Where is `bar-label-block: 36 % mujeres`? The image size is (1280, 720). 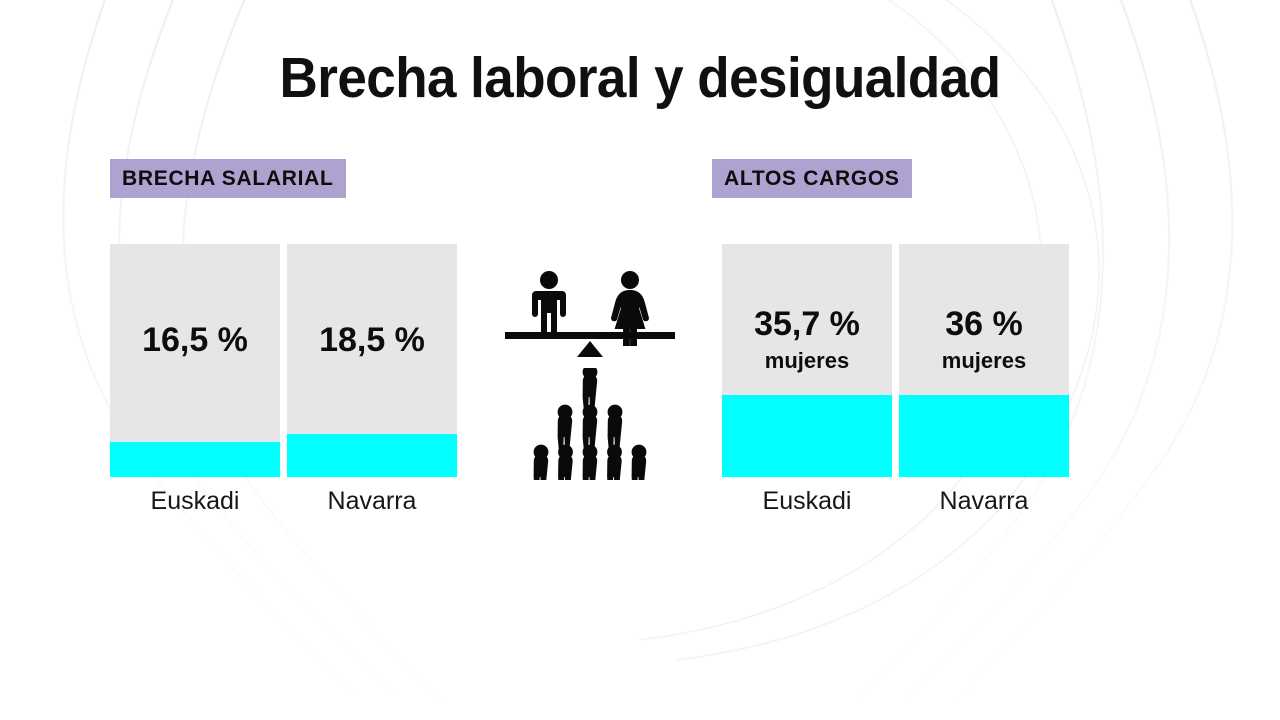
bar-label-block: 36 % mujeres is located at coordinates (984, 340).